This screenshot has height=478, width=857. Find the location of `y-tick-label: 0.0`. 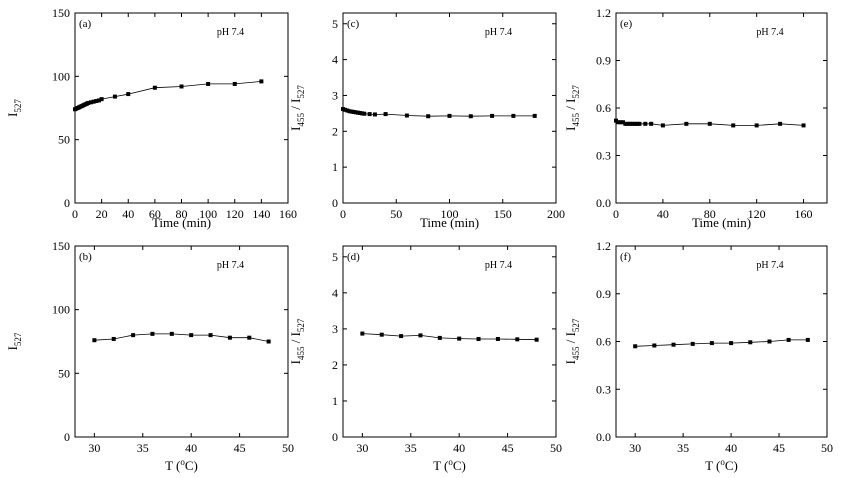

y-tick-label: 0.0 is located at coordinates (603, 437).